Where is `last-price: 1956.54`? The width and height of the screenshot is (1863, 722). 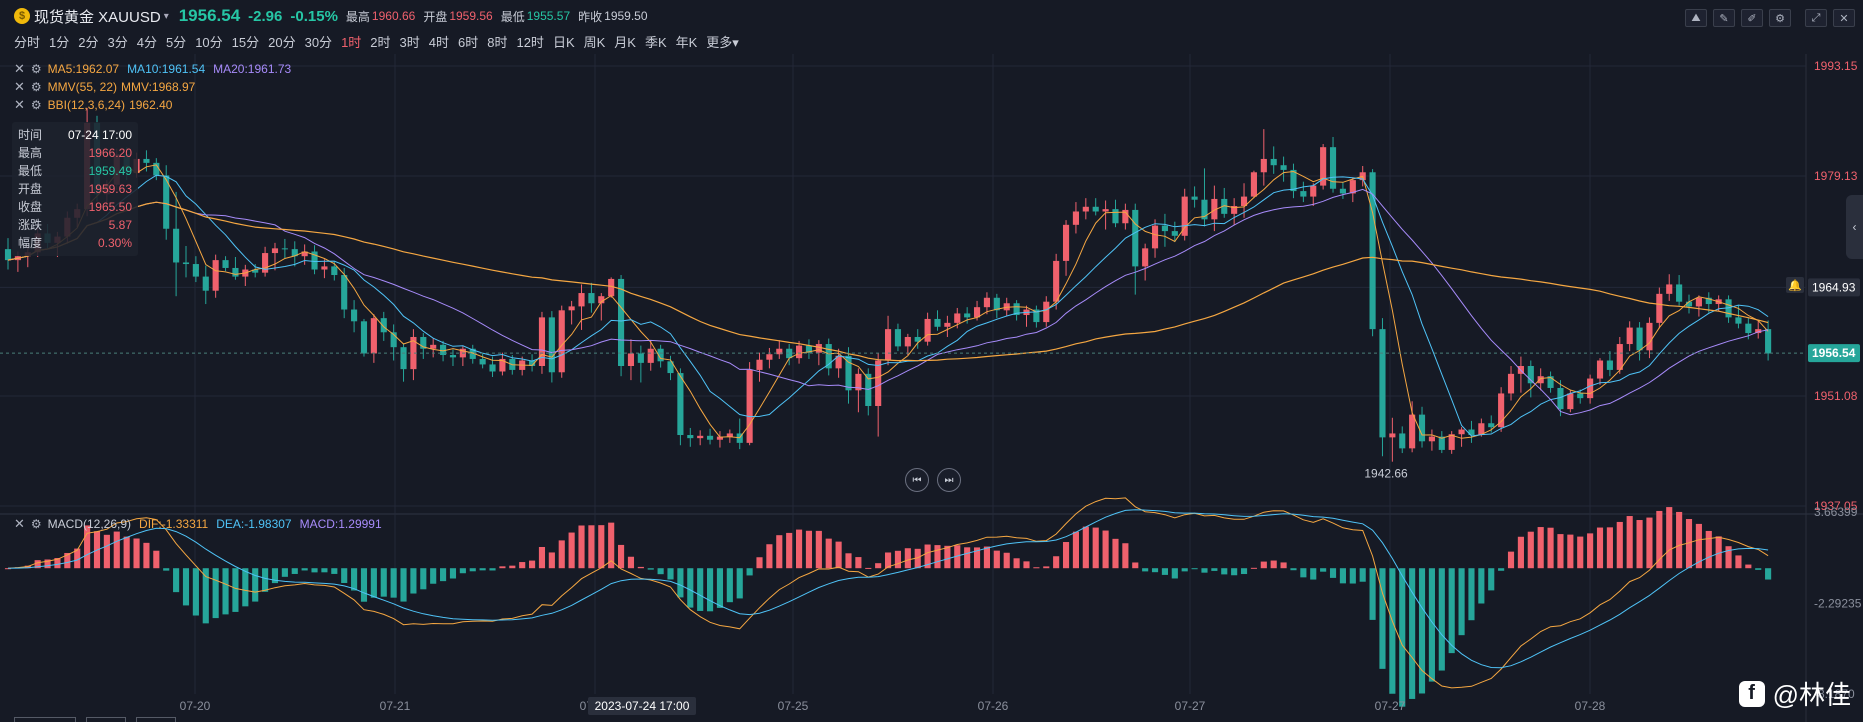 last-price: 1956.54 is located at coordinates (209, 15).